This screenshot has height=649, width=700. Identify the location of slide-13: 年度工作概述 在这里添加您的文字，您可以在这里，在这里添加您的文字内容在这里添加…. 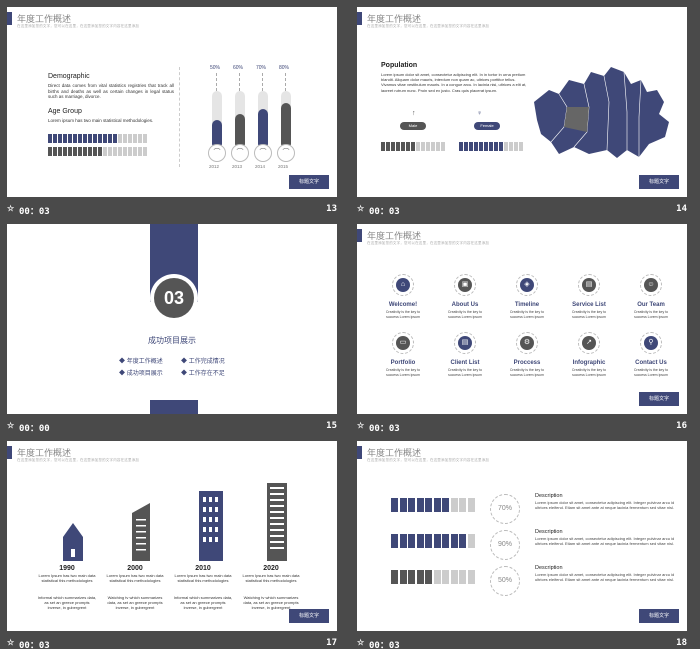
(172, 102).